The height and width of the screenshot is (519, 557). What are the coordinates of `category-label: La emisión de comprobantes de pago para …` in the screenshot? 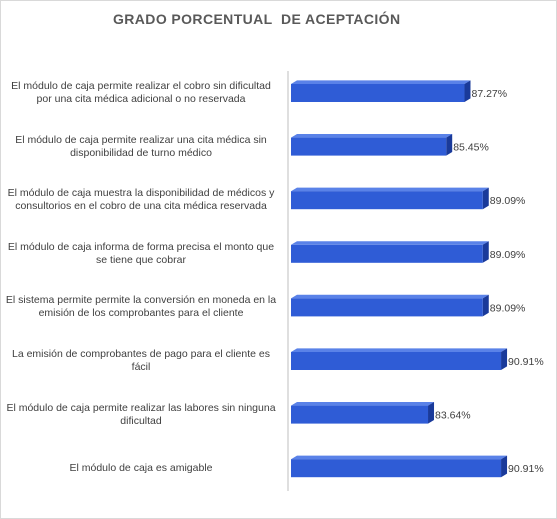 It's located at (141, 360).